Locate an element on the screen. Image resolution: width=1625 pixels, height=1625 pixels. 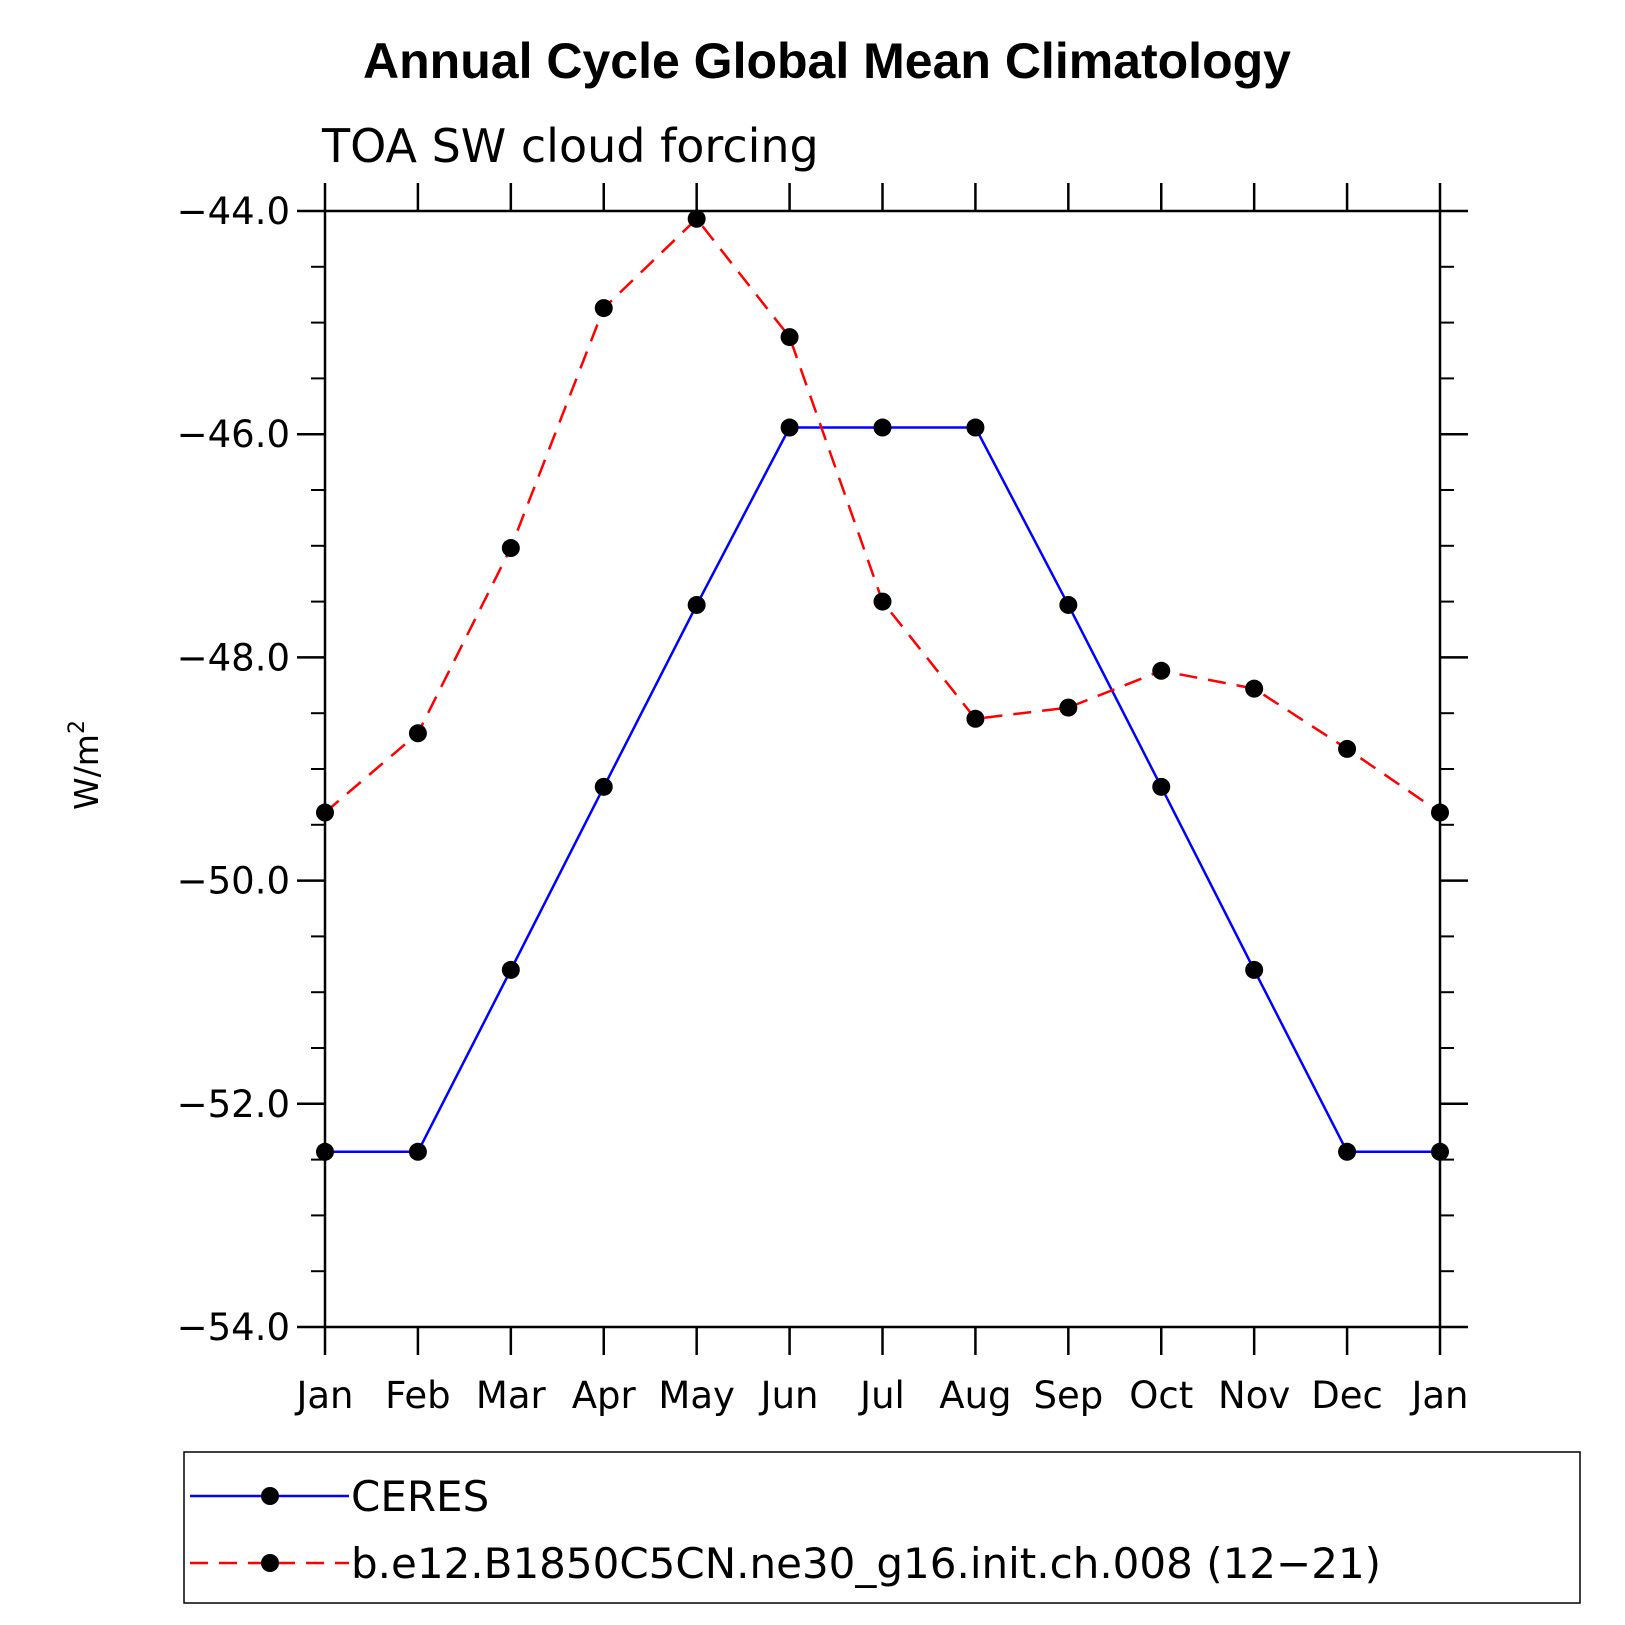
x-tick-label: Feb is located at coordinates (418, 1395).